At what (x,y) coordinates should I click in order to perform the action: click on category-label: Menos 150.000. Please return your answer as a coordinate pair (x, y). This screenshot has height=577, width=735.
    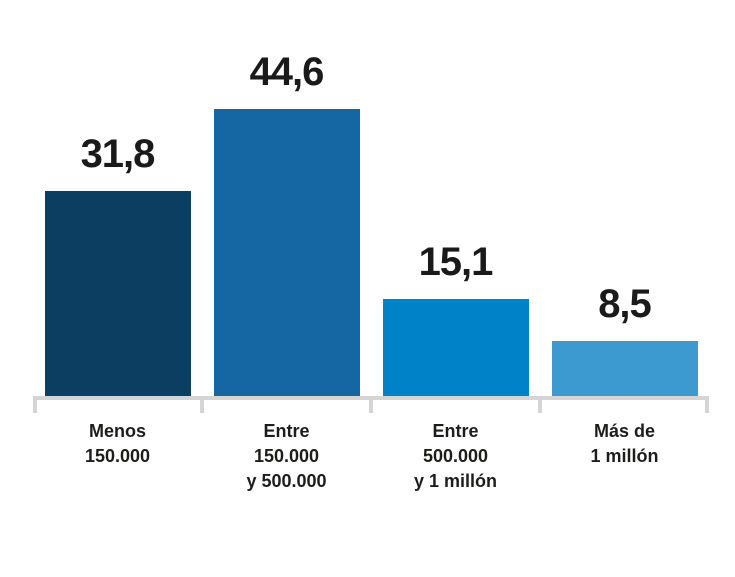
    Looking at the image, I should click on (117, 443).